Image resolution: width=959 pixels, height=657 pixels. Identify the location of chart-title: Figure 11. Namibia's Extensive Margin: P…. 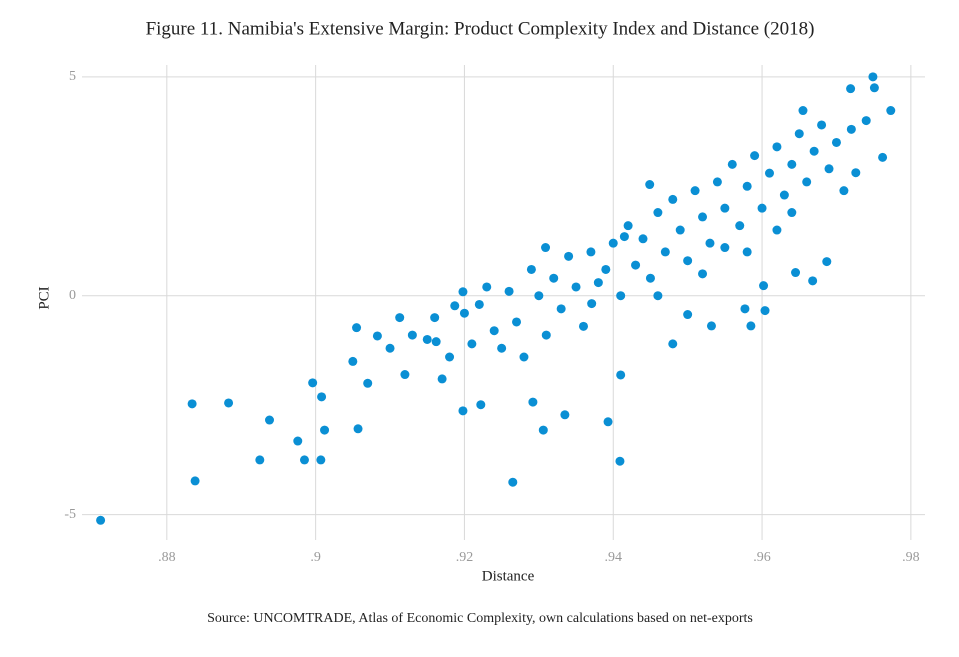
(480, 28).